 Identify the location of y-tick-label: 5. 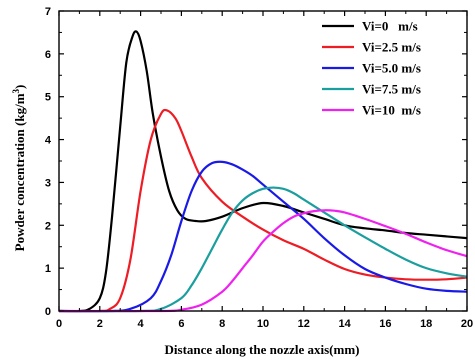
(48, 98).